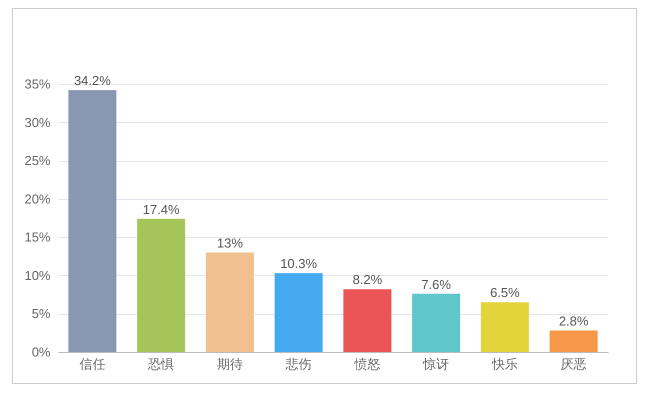 The image size is (650, 394). What do you see at coordinates (436, 284) in the screenshot?
I see `data-label: 7.6%` at bounding box center [436, 284].